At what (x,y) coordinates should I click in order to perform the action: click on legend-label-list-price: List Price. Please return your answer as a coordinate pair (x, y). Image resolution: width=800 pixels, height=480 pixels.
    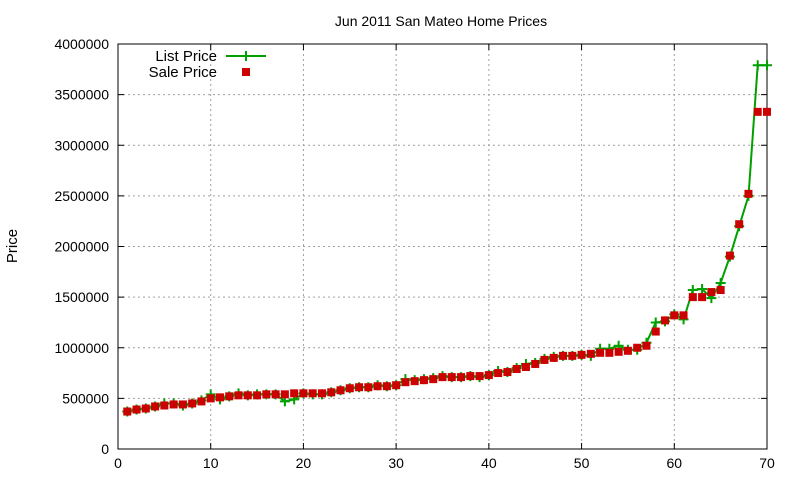
    Looking at the image, I should click on (186, 56).